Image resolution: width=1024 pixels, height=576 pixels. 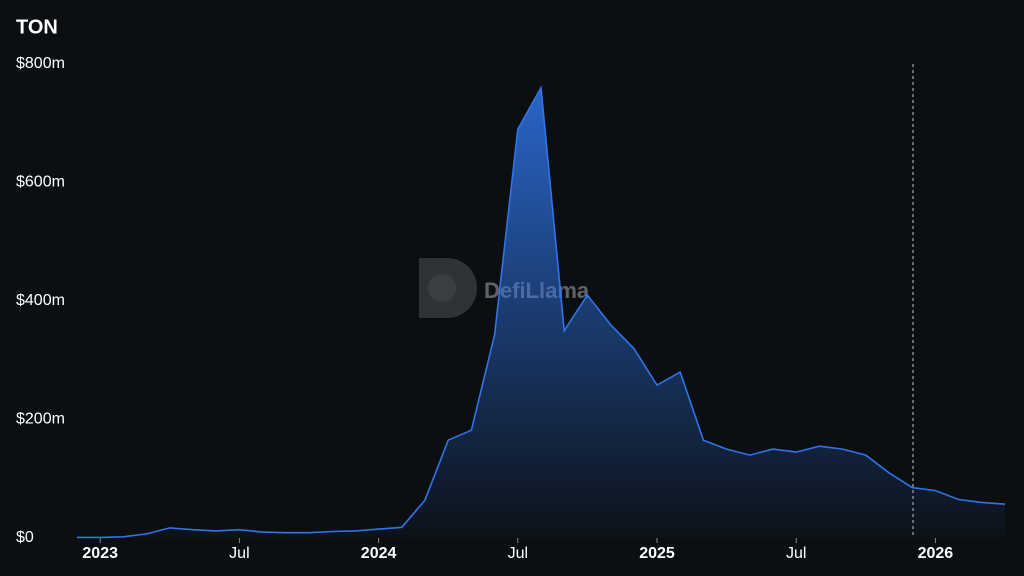 I want to click on y-tick-label: $400m, so click(x=40, y=300).